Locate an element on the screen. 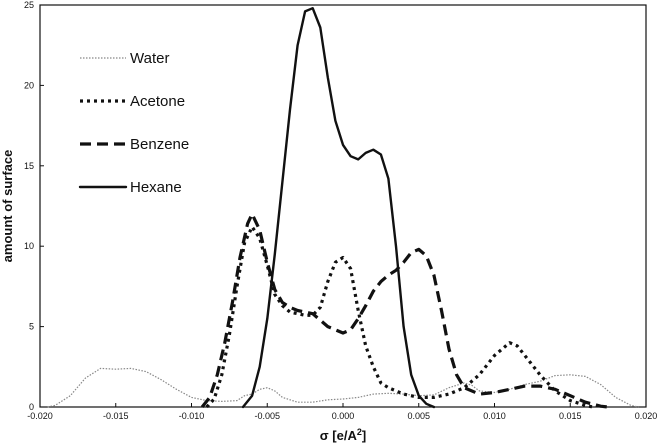 The image size is (661, 446). series-line-water is located at coordinates (343, 387).